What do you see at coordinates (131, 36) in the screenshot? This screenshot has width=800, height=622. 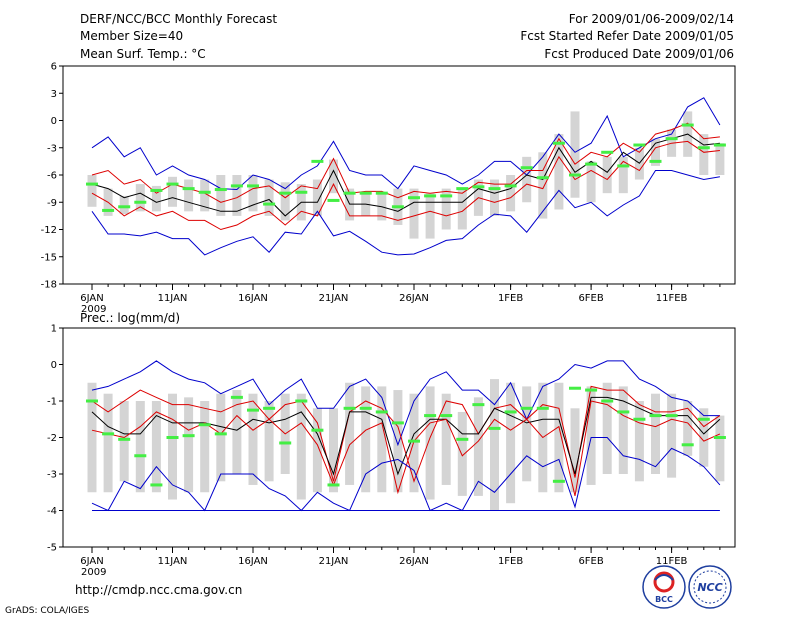 I see `member-size-label: Member Size=40` at bounding box center [131, 36].